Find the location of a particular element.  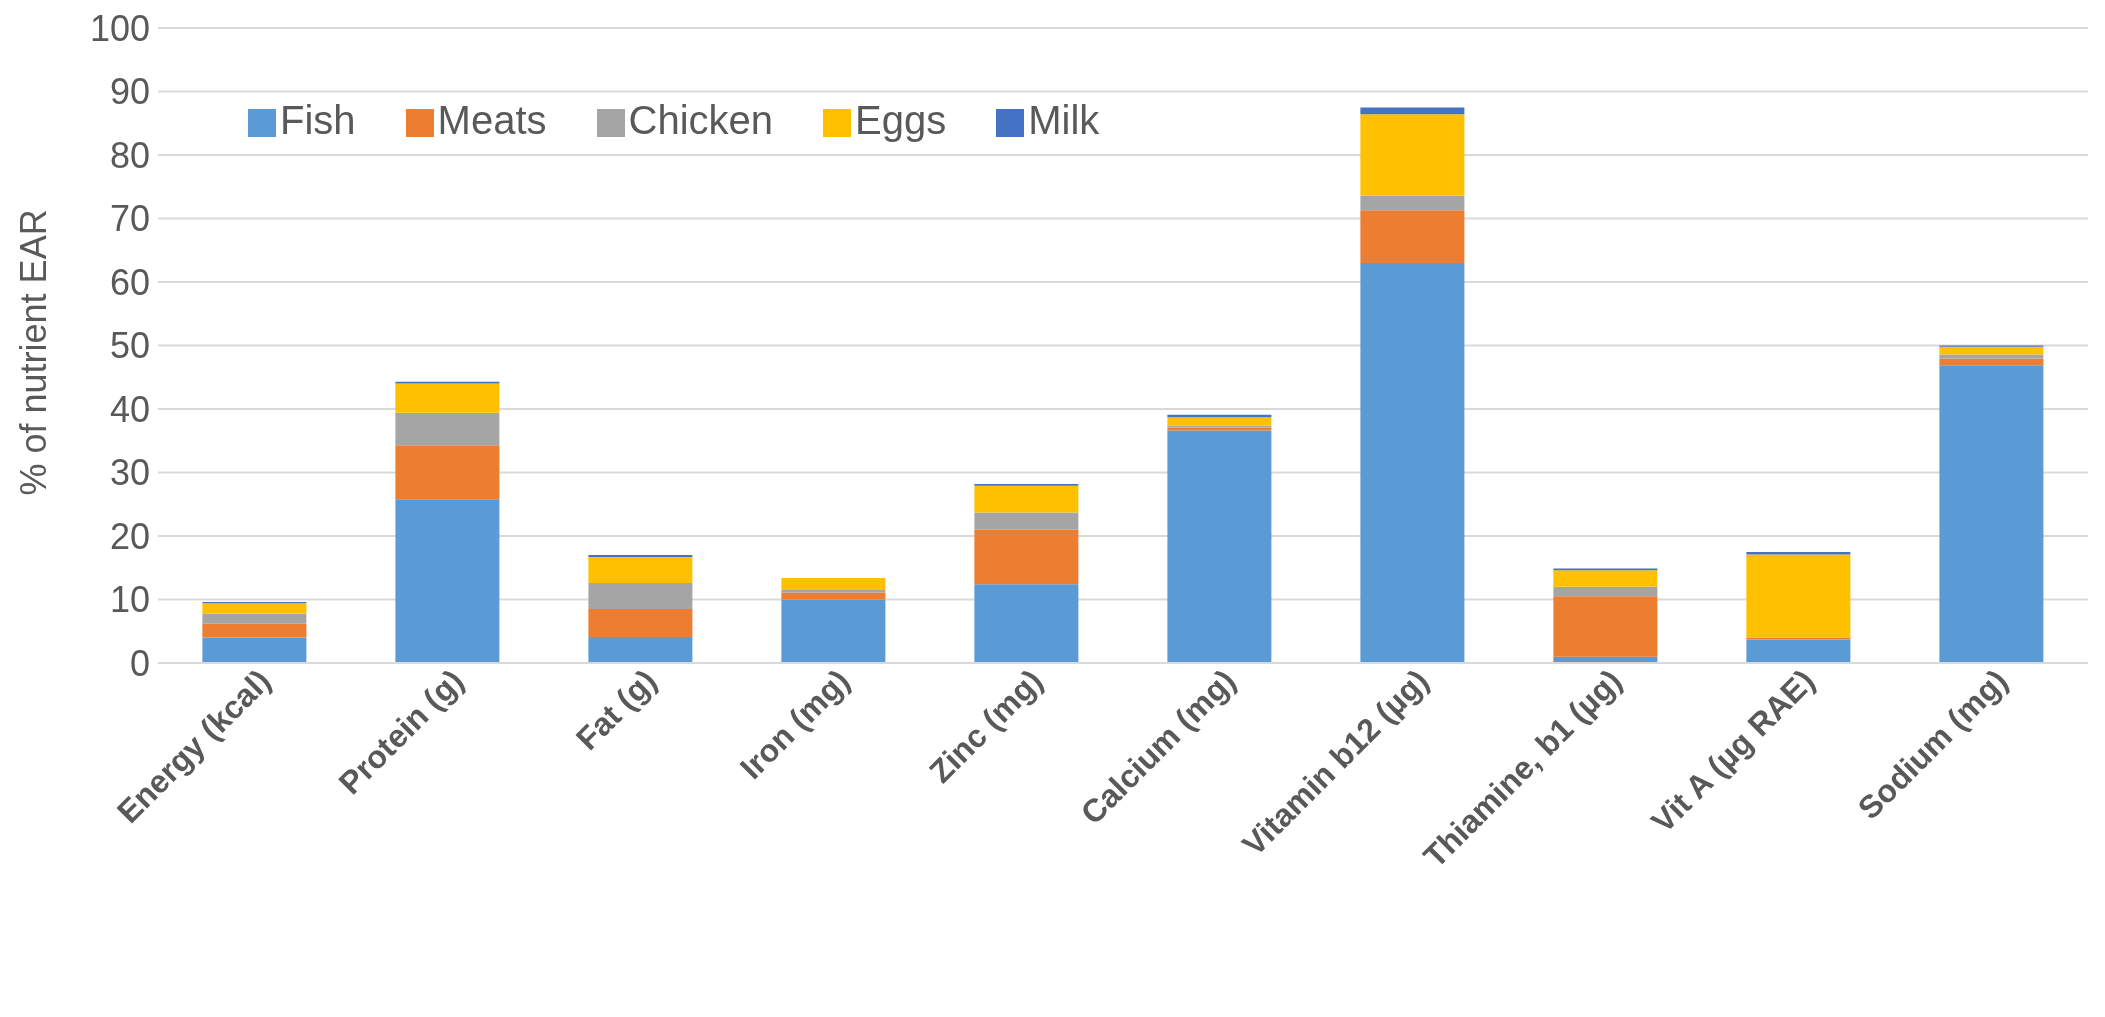

y-tick-label: 20 is located at coordinates (129, 536).